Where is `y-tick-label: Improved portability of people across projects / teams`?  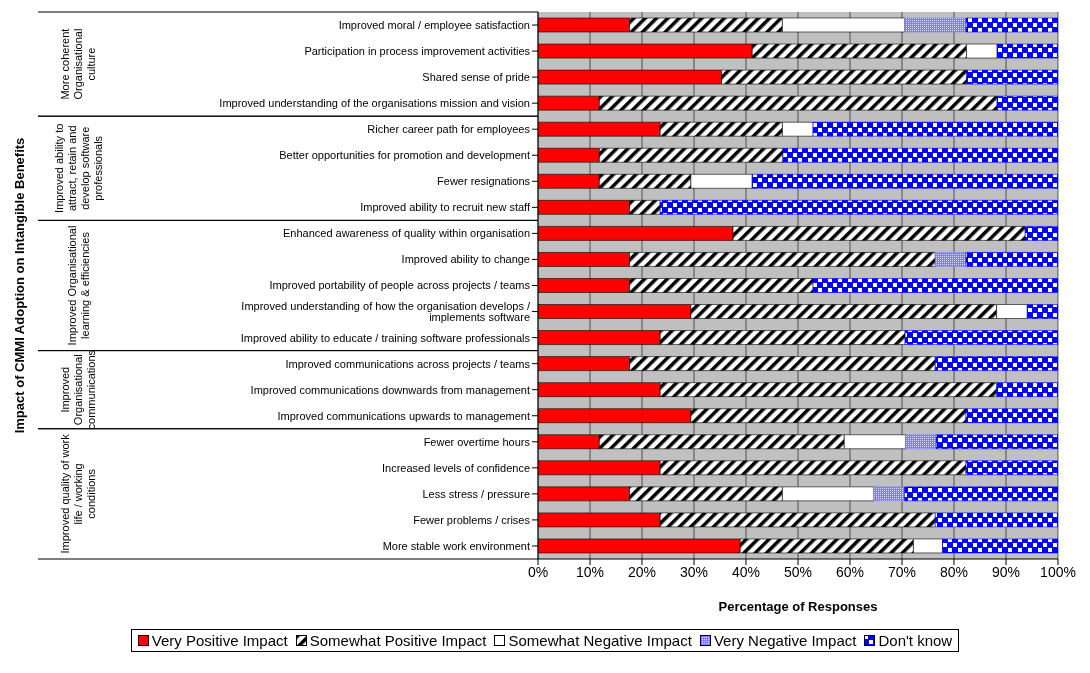
y-tick-label: Improved portability of people across projects / teams is located at coordinates (400, 285).